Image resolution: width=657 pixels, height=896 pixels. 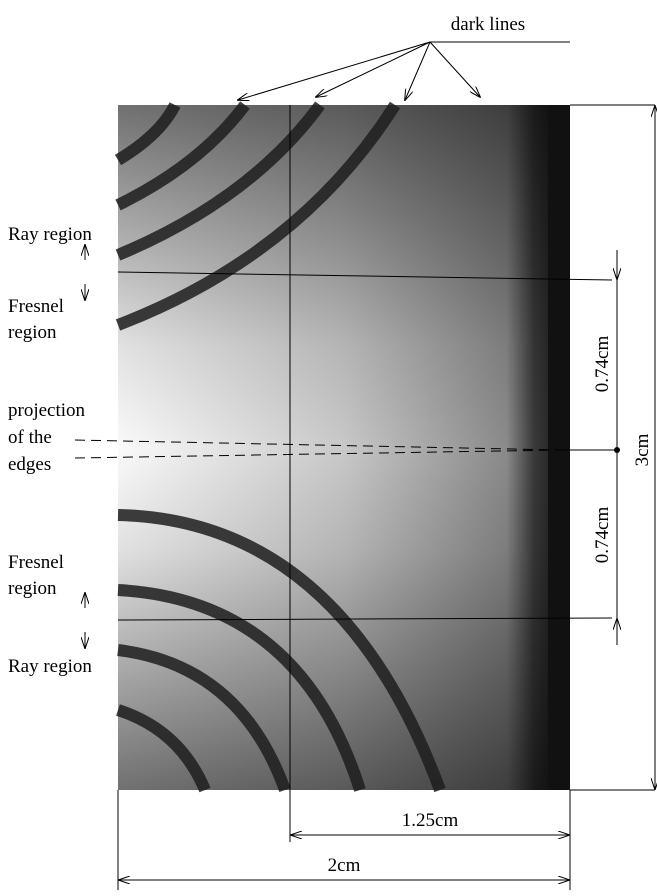 I want to click on label: of the, so click(x=30, y=437).